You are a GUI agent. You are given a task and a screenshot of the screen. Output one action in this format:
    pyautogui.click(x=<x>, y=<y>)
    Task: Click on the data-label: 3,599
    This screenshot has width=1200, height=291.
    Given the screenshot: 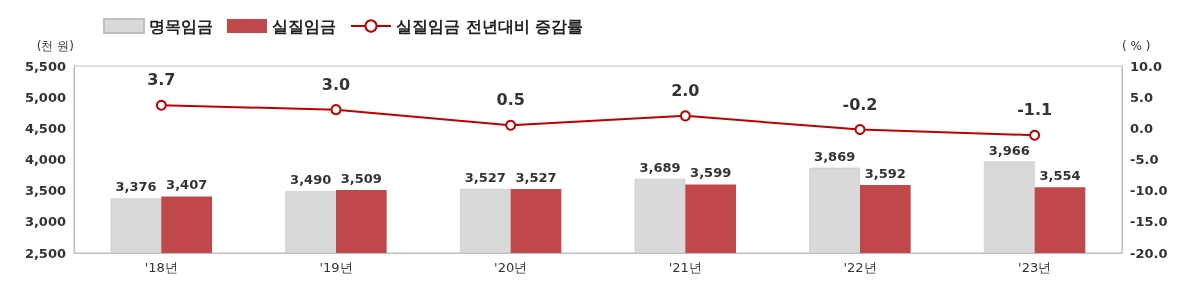 What is the action you would take?
    pyautogui.click(x=711, y=173)
    